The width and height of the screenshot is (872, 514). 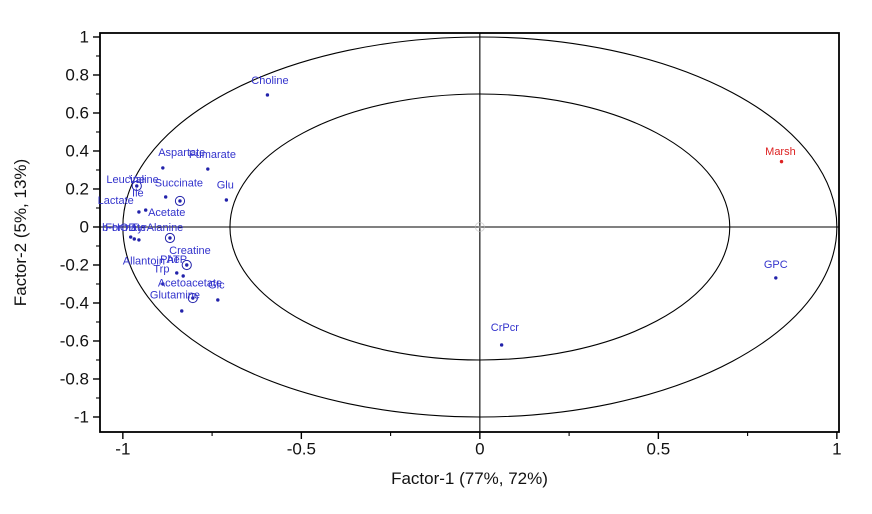 I want to click on y-tick-label: -0.4, so click(x=74, y=302).